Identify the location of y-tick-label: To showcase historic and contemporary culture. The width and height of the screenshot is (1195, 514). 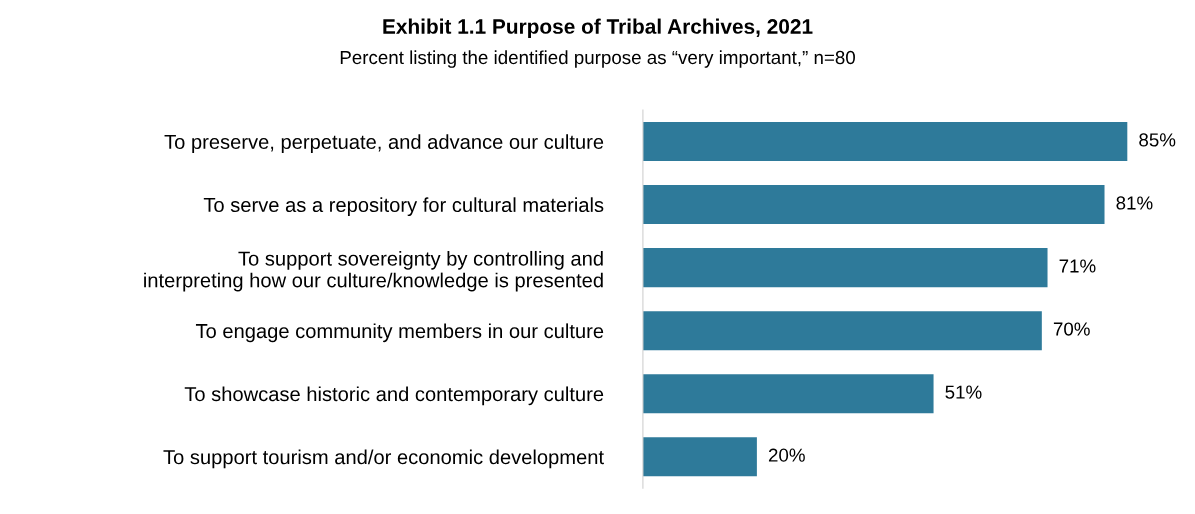
(394, 396).